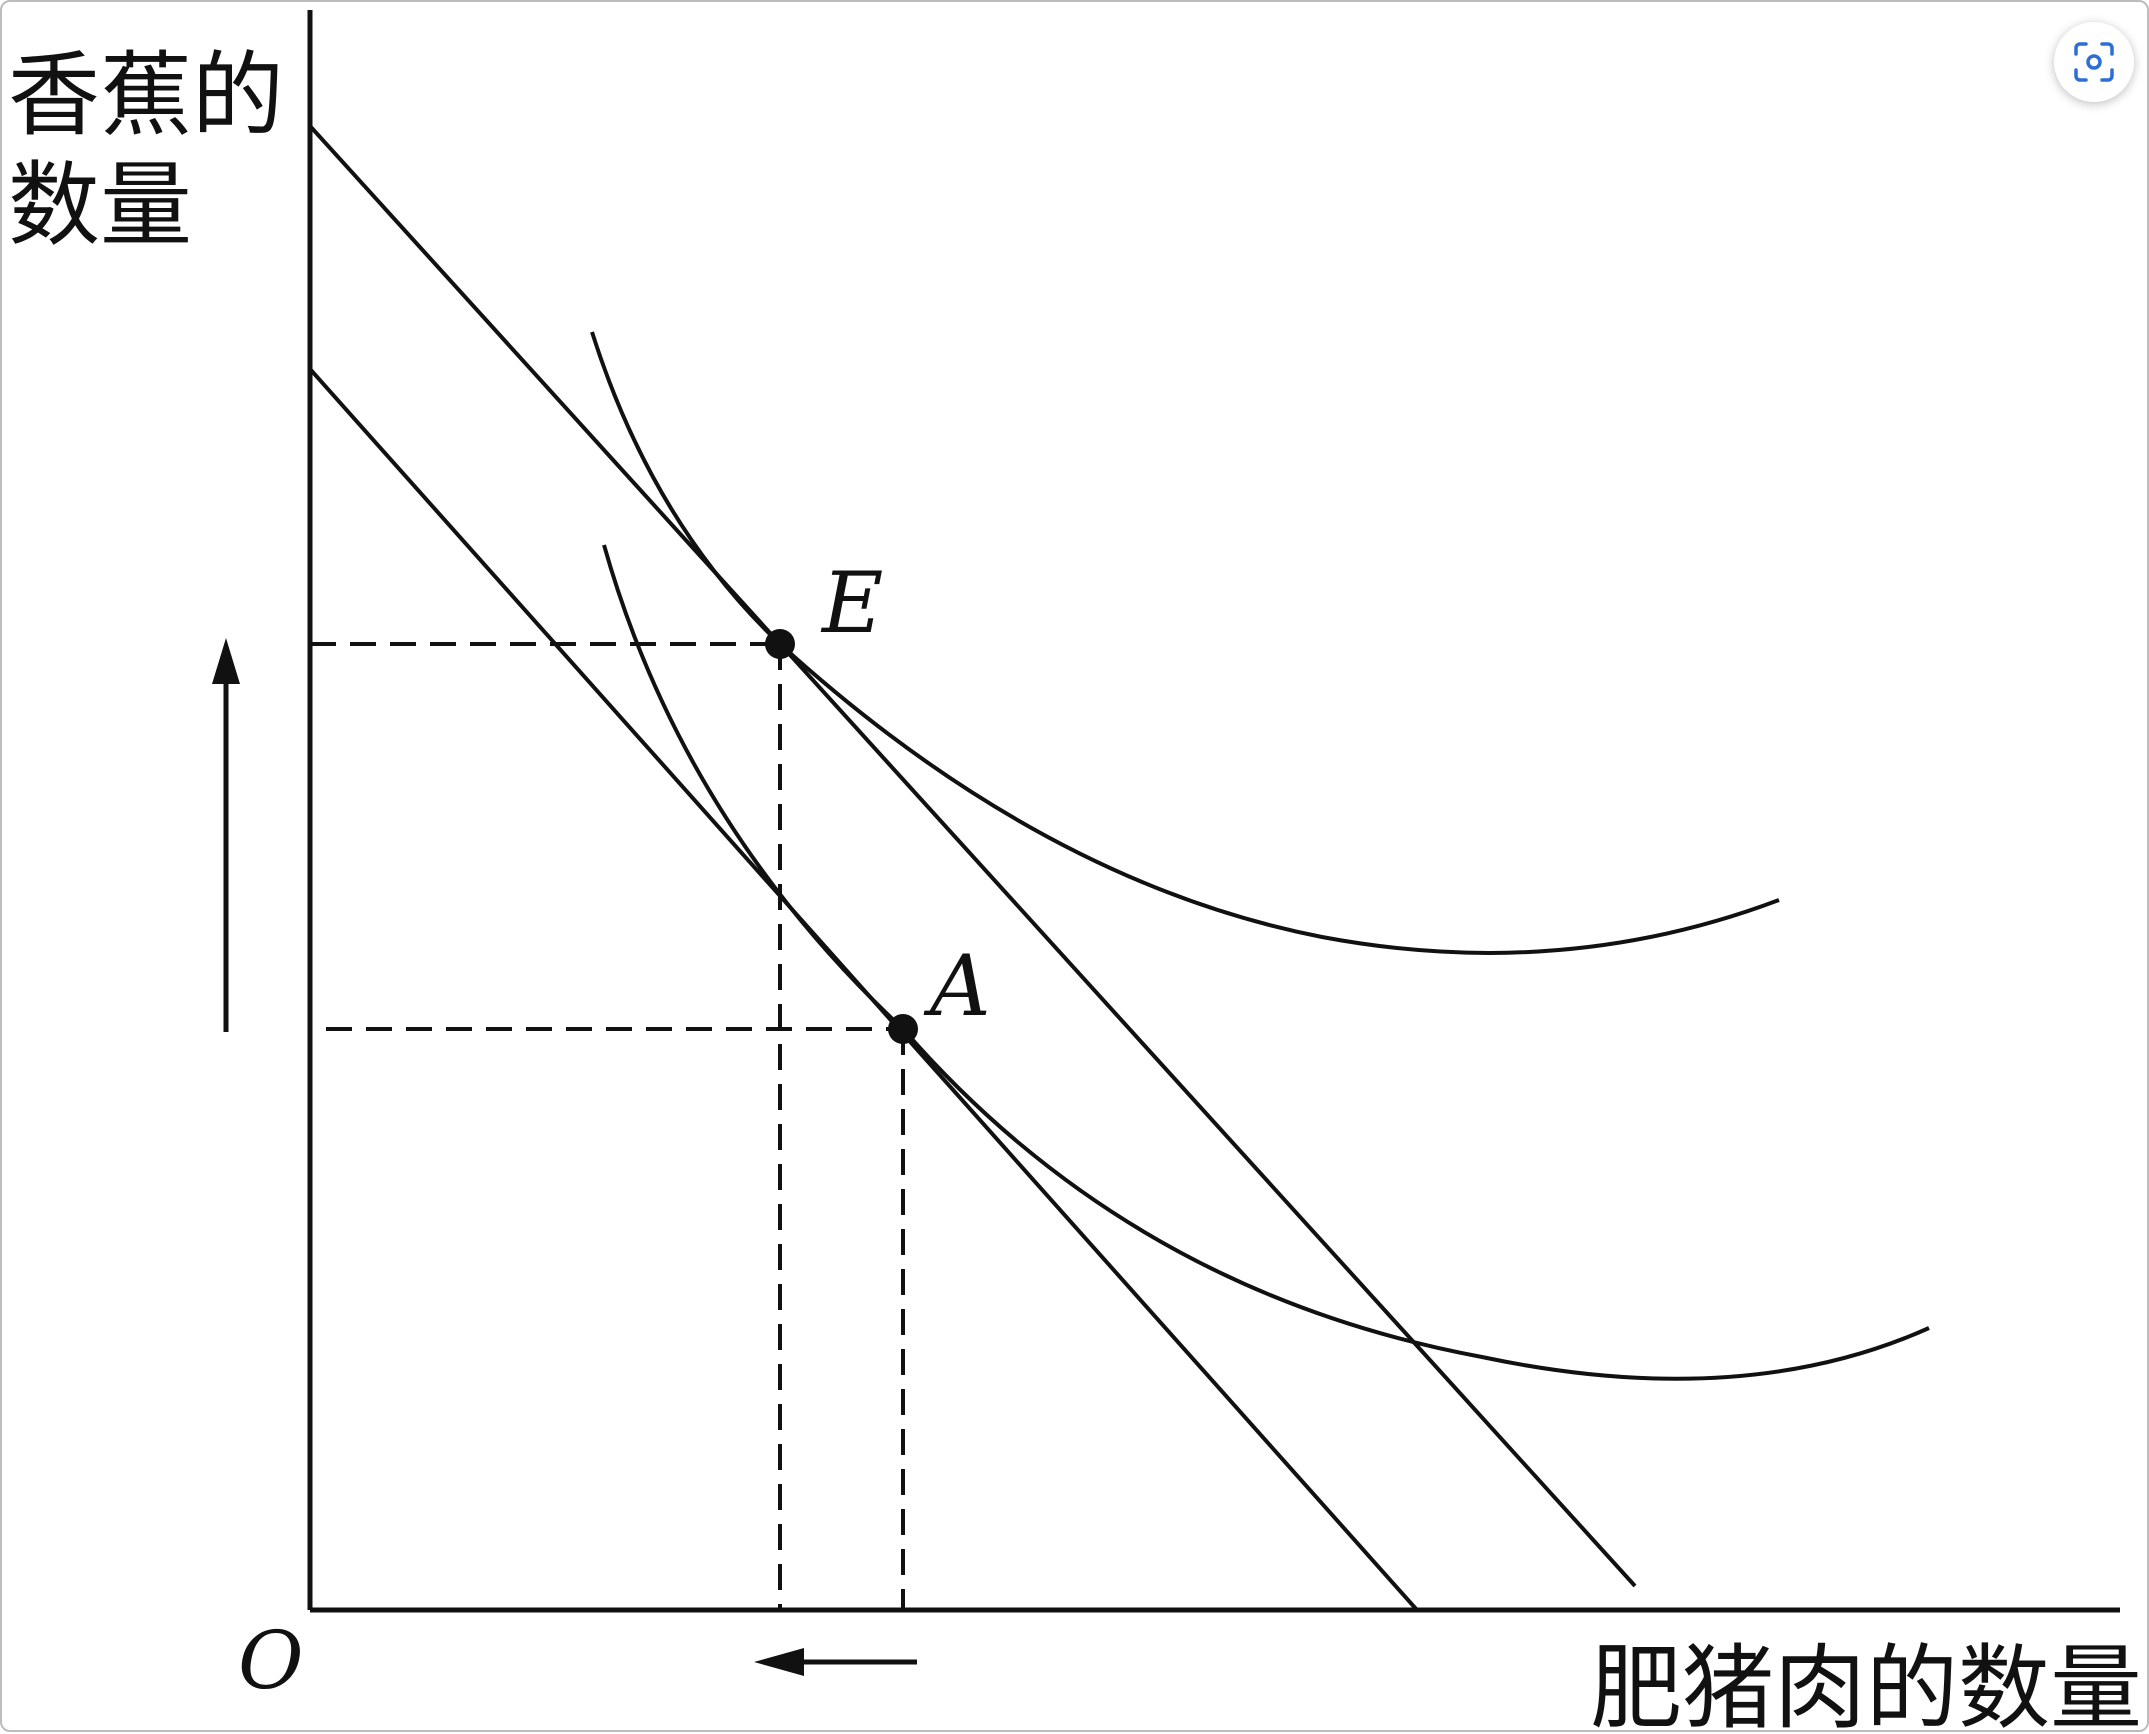 This screenshot has width=2149, height=1734. Describe the element at coordinates (146, 95) in the screenshot. I see `y-axis-label-line1: 香蕉的` at that location.